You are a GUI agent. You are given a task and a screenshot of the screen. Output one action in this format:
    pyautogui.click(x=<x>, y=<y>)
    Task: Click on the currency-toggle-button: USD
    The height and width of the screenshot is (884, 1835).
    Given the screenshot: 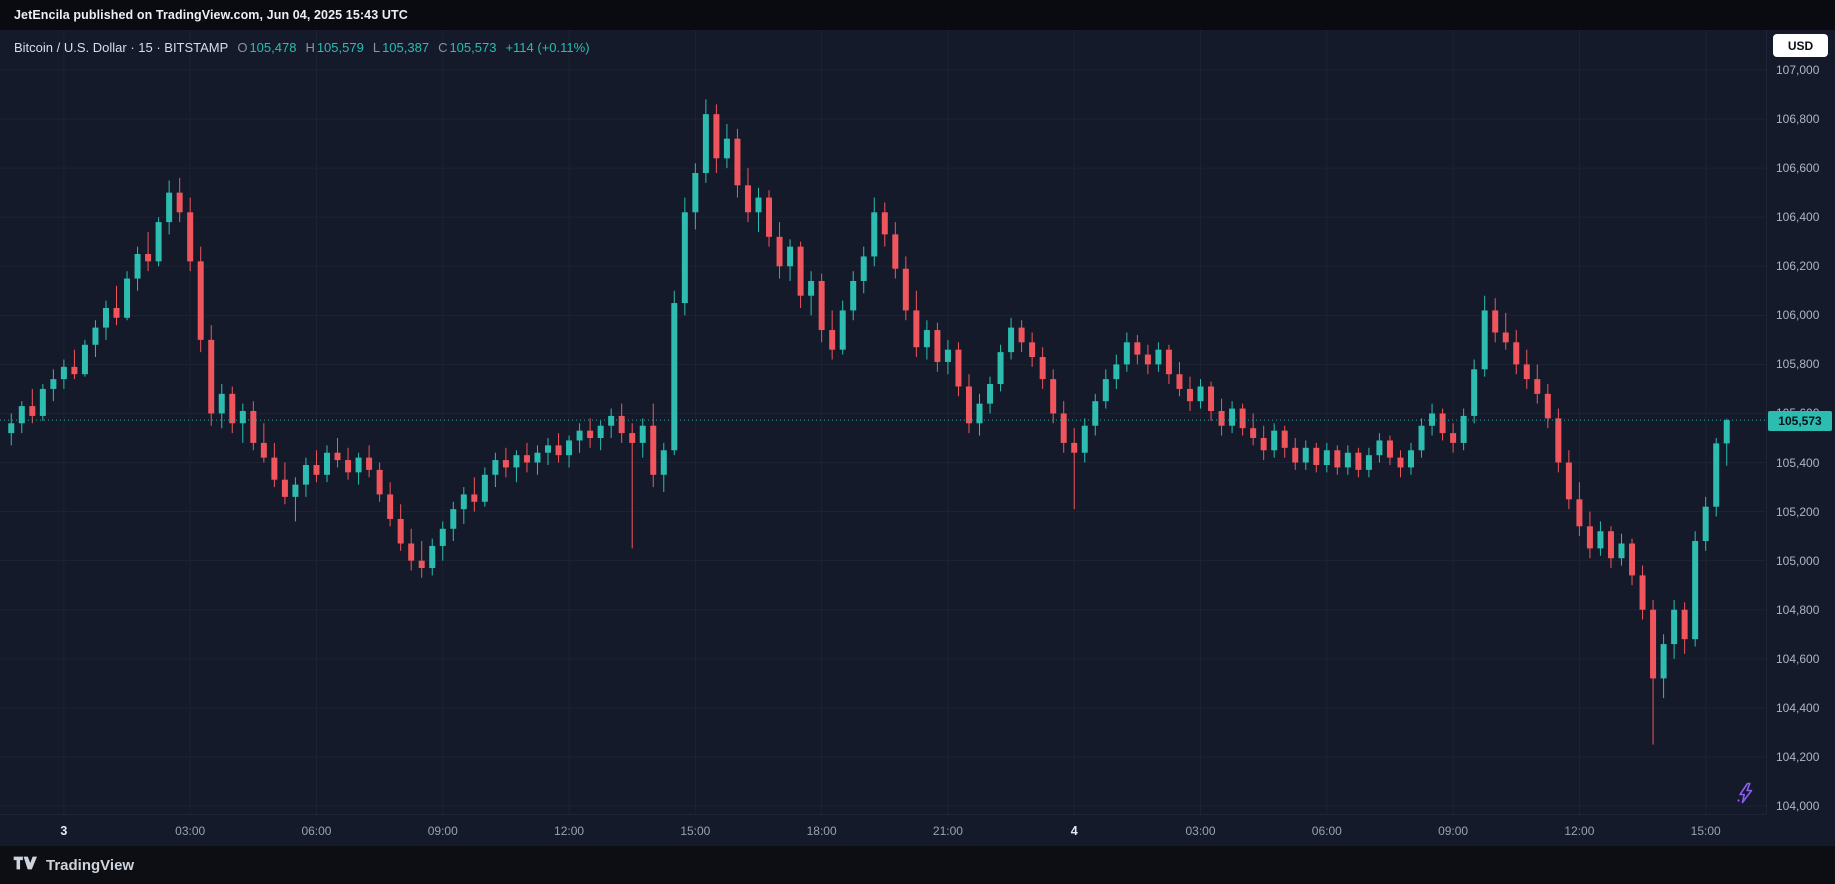 What is the action you would take?
    pyautogui.click(x=1800, y=45)
    